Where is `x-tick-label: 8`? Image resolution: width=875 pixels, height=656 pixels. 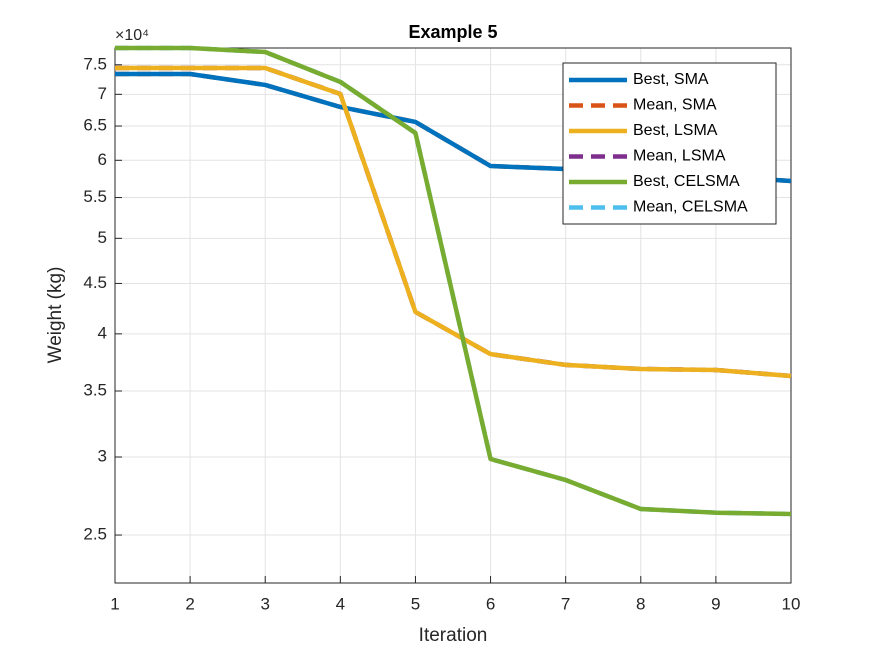 x-tick-label: 8 is located at coordinates (640, 603).